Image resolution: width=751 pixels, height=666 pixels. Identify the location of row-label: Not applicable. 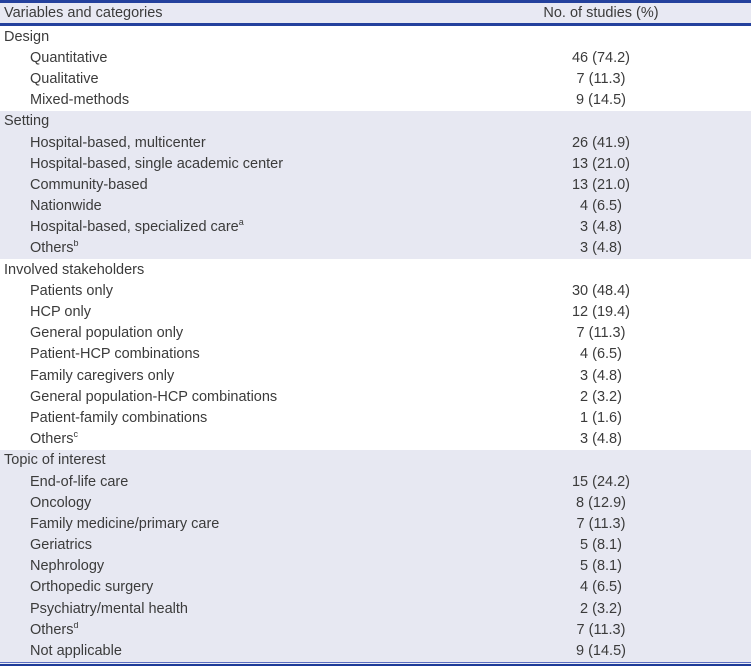
(225, 651).